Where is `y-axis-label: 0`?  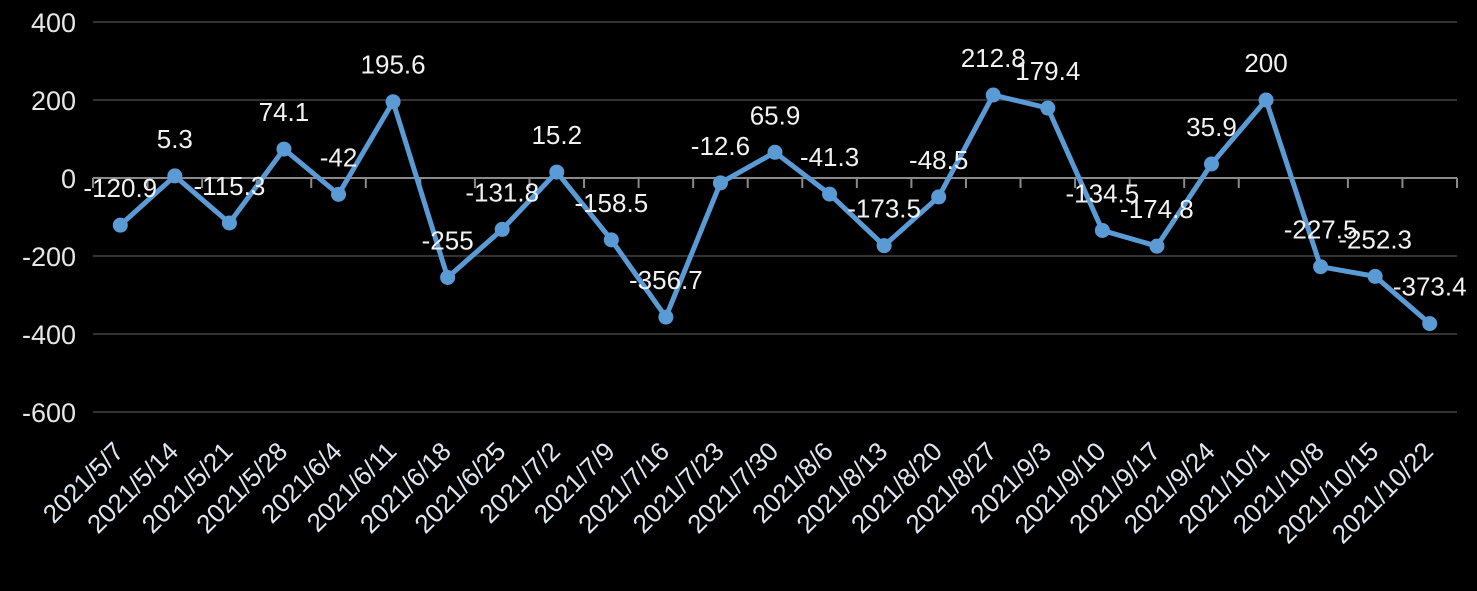 y-axis-label: 0 is located at coordinates (68, 179).